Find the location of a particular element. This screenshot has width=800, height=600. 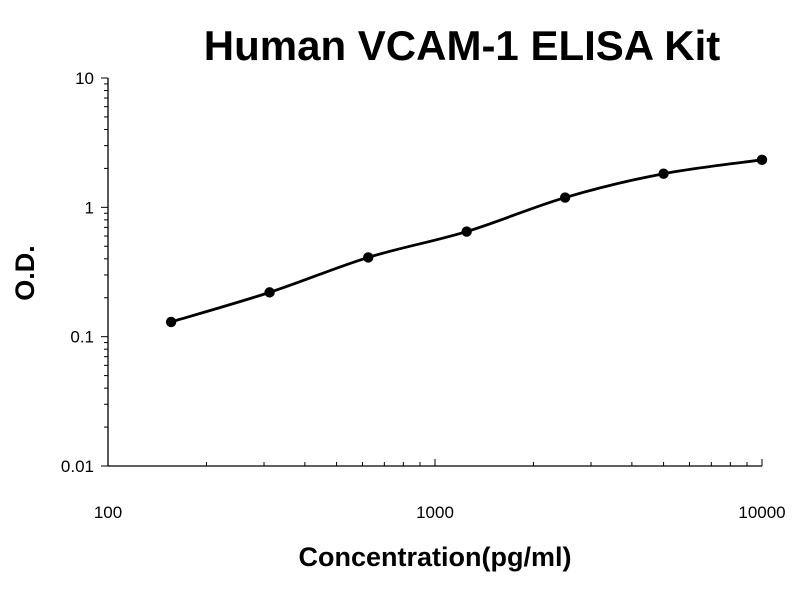

y-tick-label: 0.01 is located at coordinates (77, 466).